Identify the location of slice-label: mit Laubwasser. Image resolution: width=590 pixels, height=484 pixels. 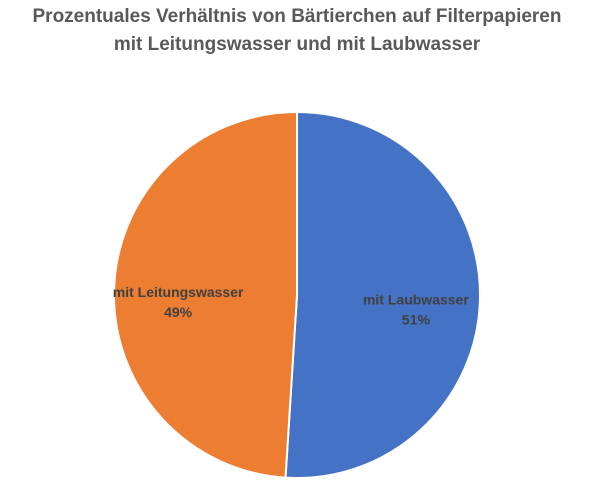
(416, 299).